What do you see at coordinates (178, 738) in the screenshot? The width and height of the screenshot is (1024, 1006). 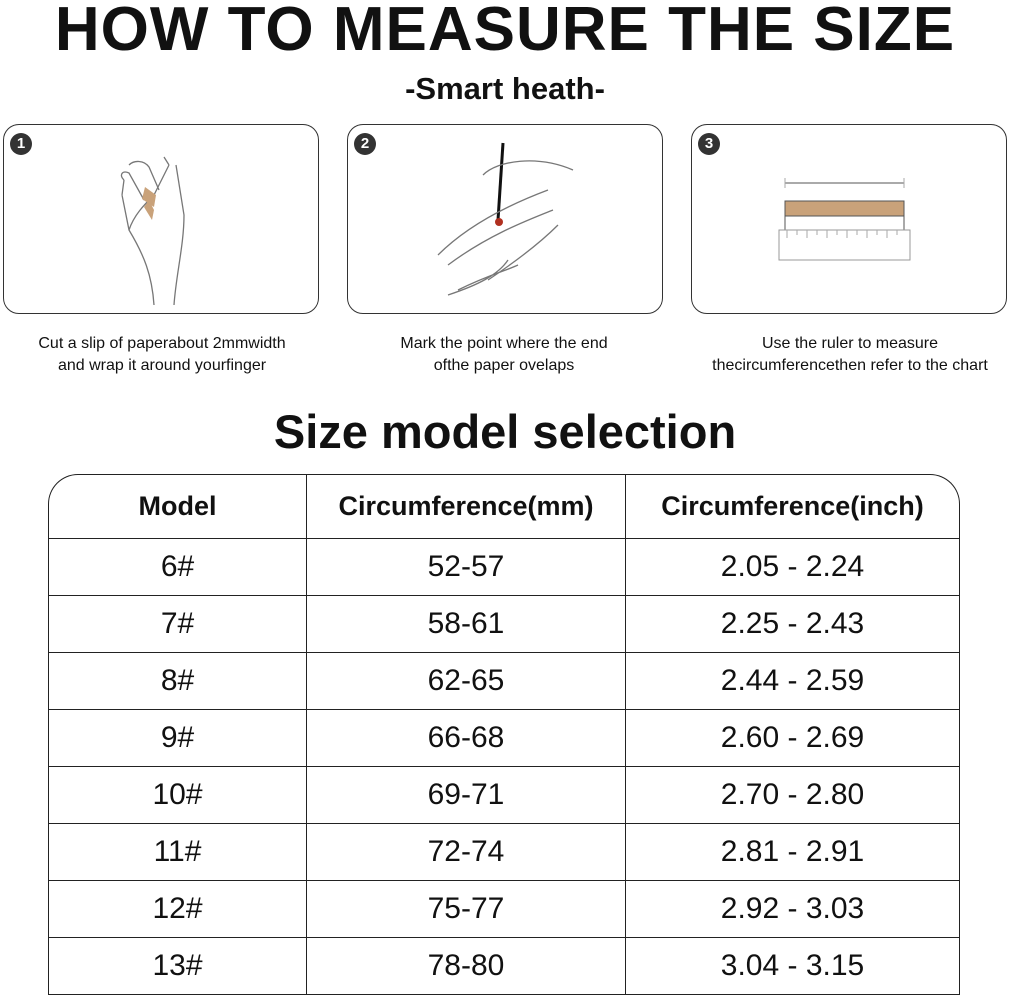 I see `model-cell: 9#` at bounding box center [178, 738].